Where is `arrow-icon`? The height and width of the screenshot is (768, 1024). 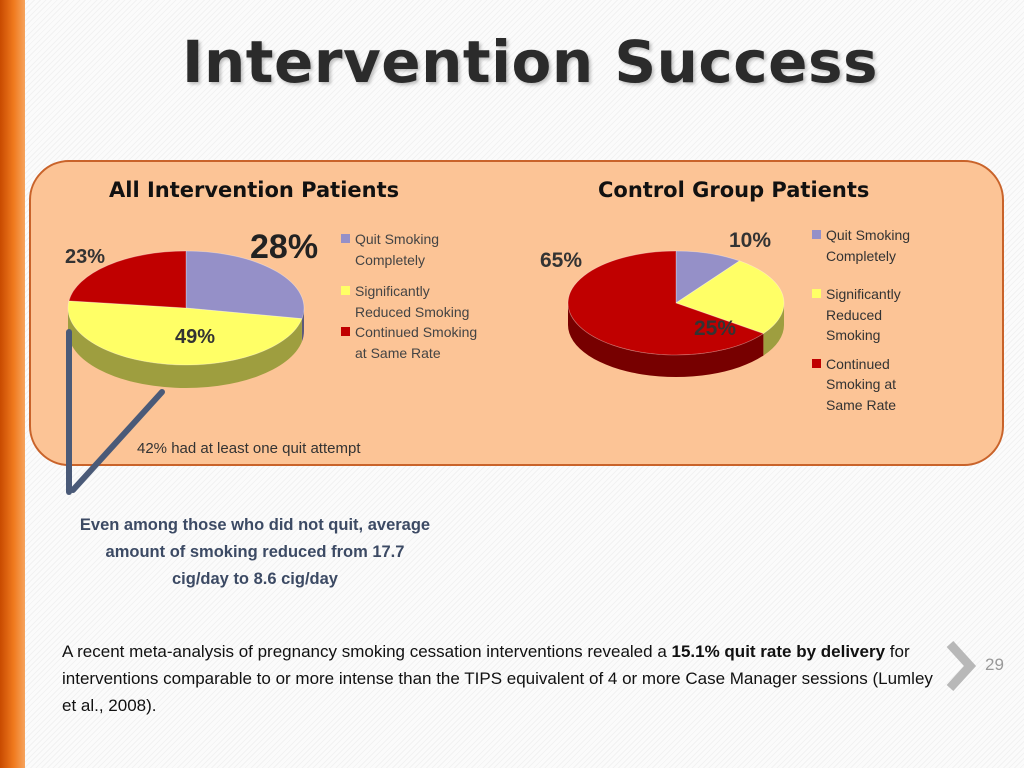
arrow-icon is located at coordinates (115, 412).